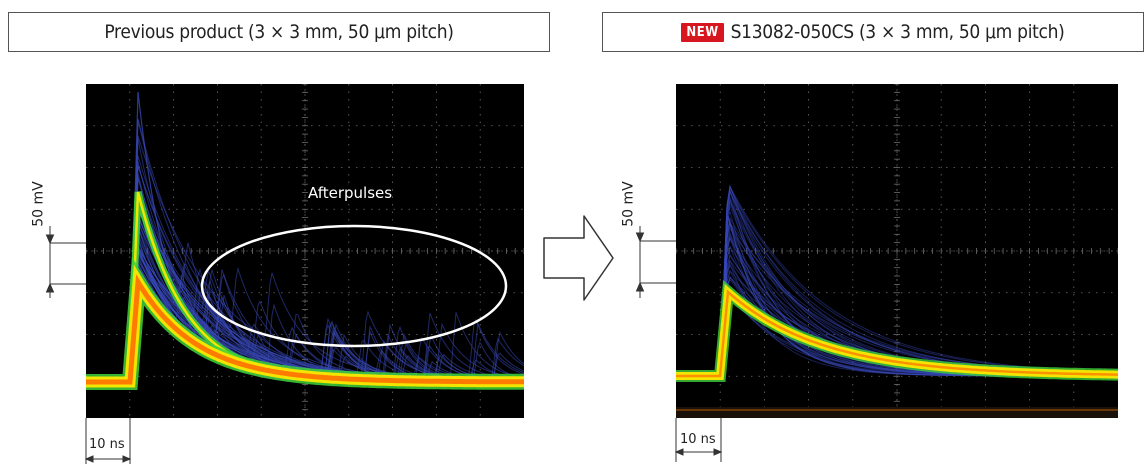 The width and height of the screenshot is (1148, 472). I want to click on left-voltage-scale-label: 50 mV, so click(38, 204).